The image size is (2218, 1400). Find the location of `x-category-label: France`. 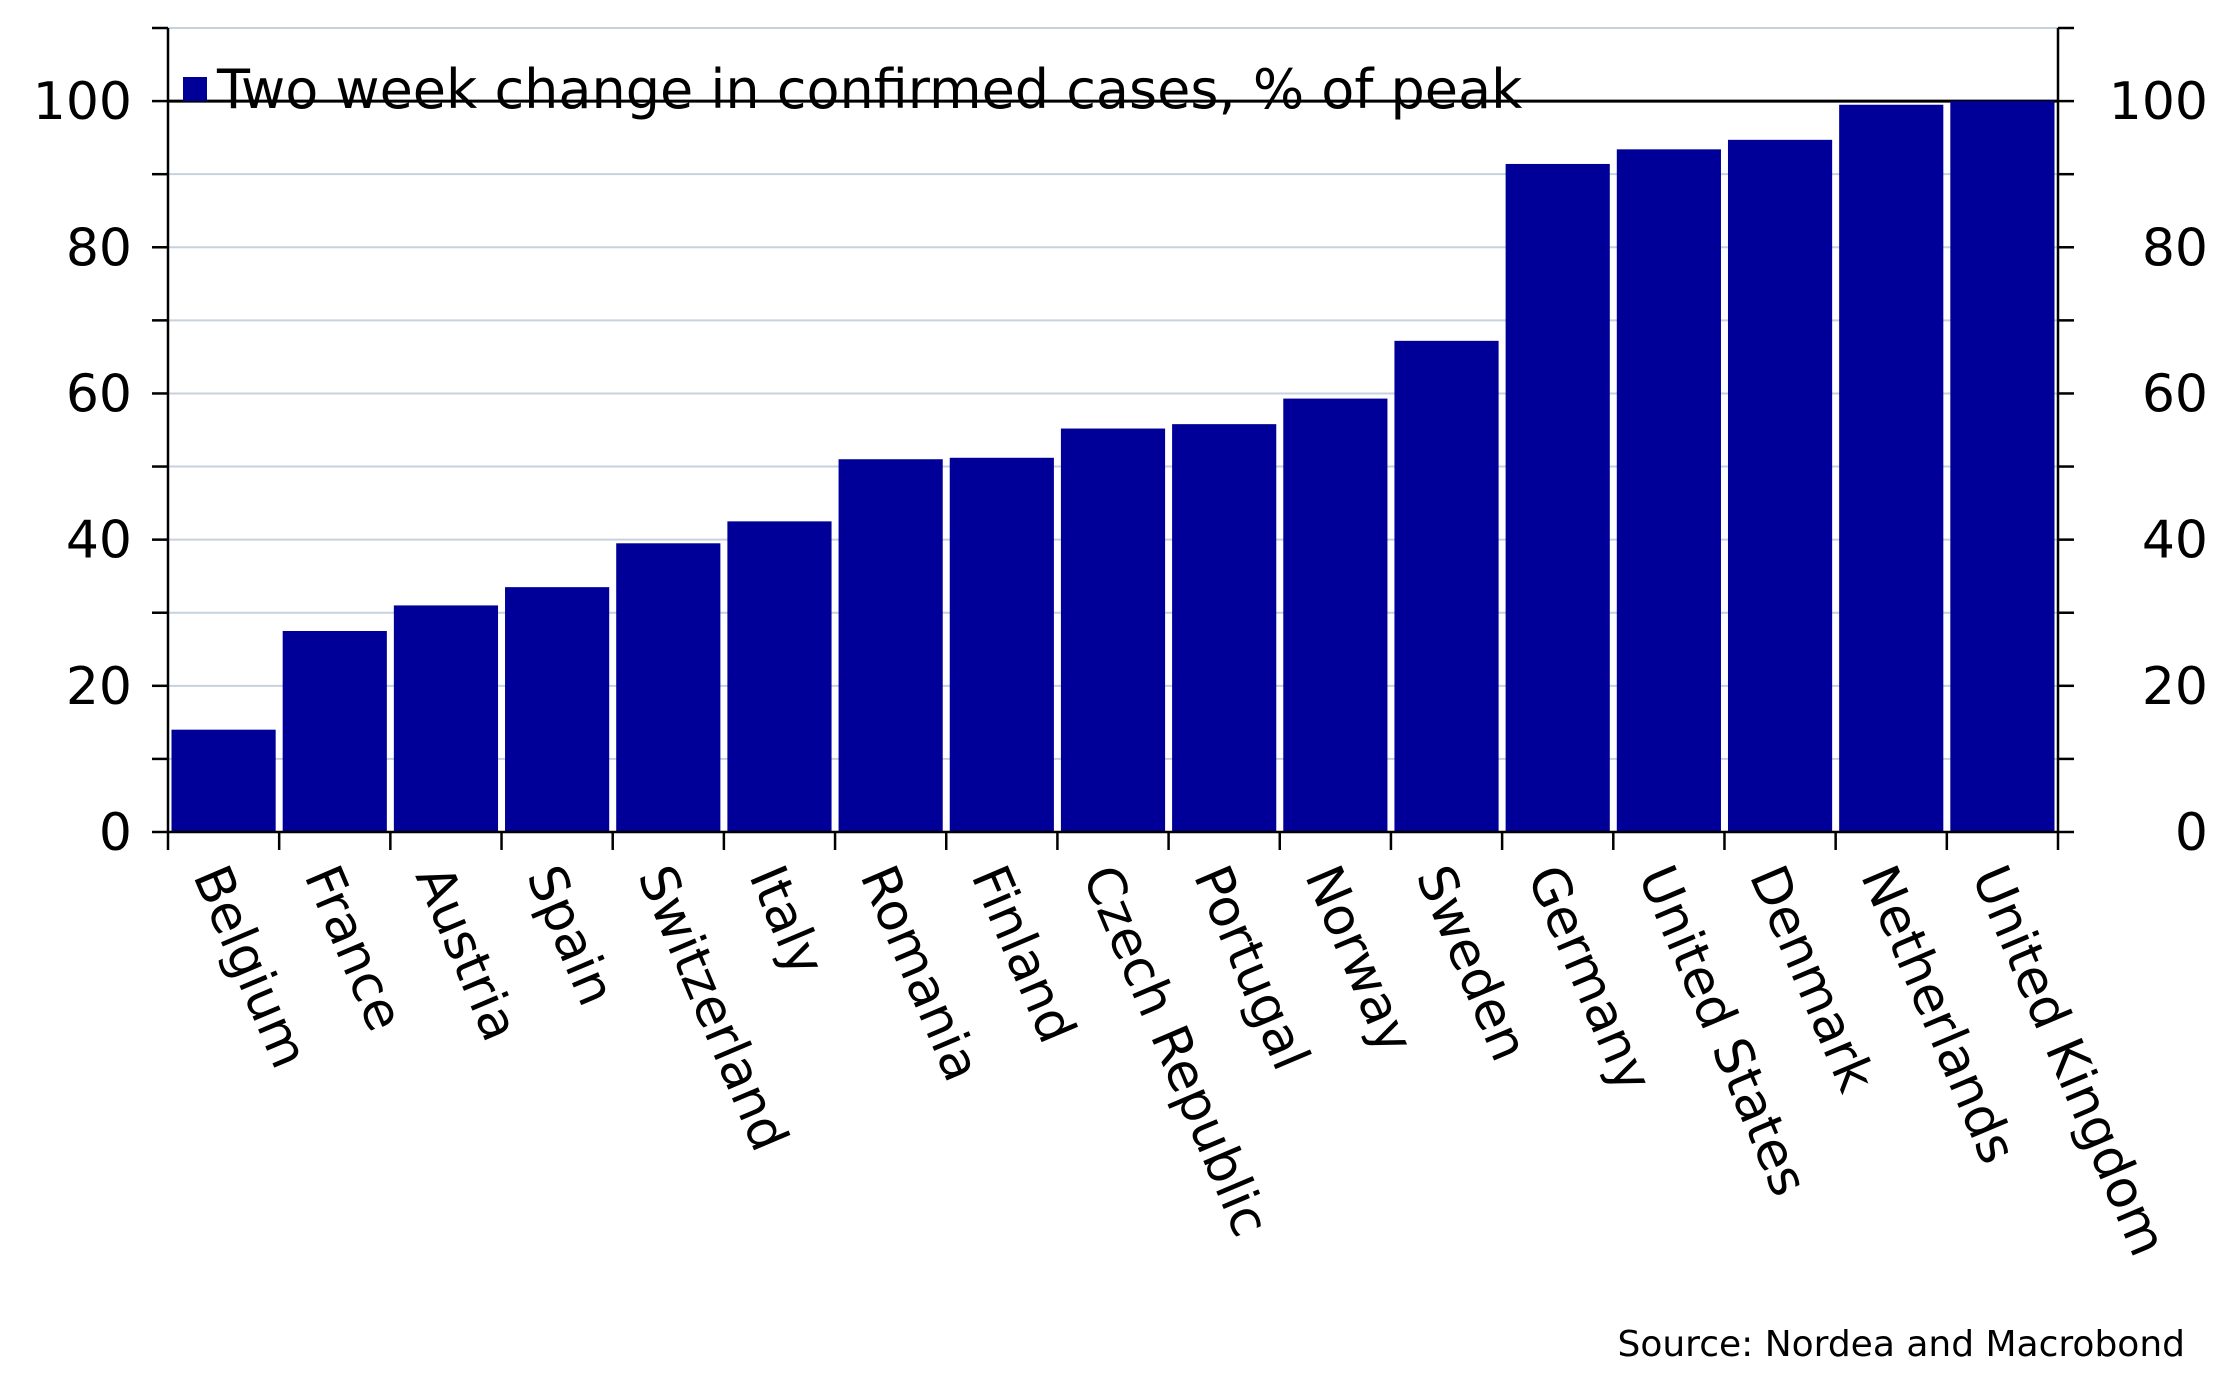

x-category-label: France is located at coordinates (353, 948).